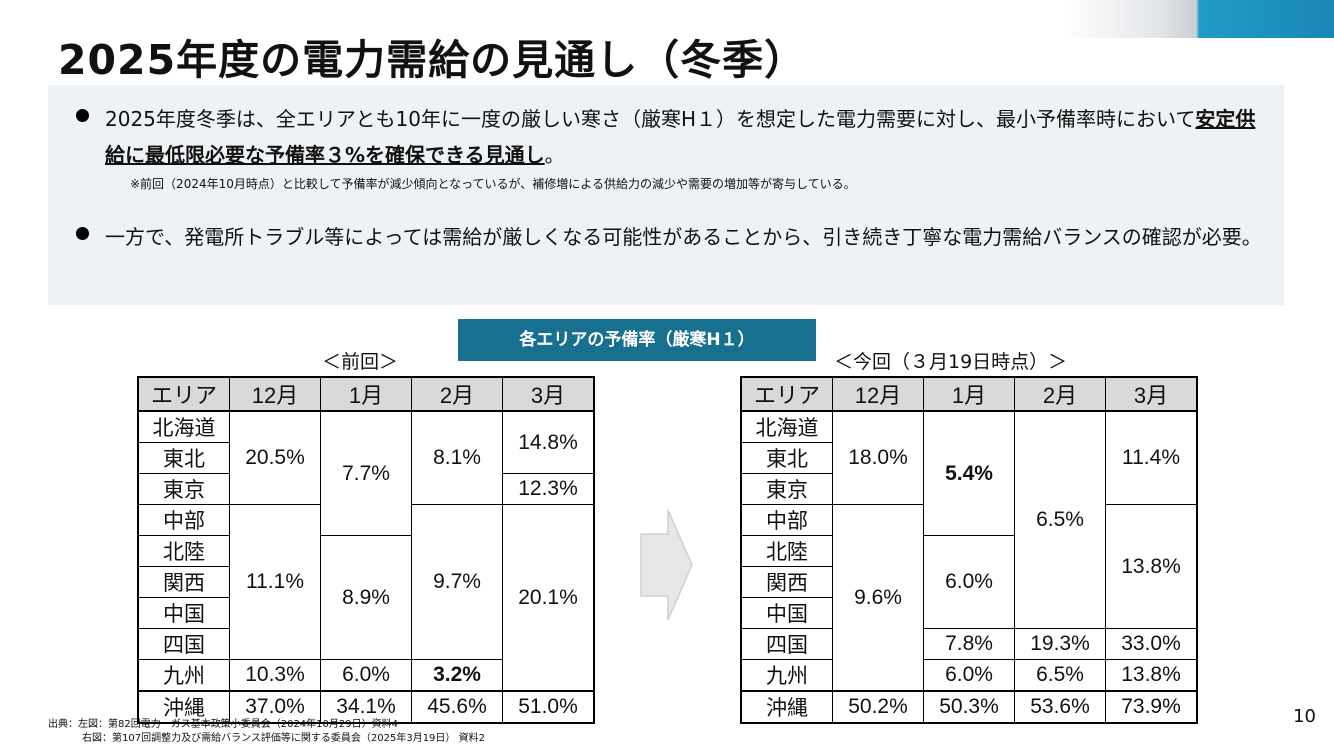 The width and height of the screenshot is (1334, 750). I want to click on table-row: 沖縄 37.0% 34.1% 45.6% 51.0%, so click(366, 707).